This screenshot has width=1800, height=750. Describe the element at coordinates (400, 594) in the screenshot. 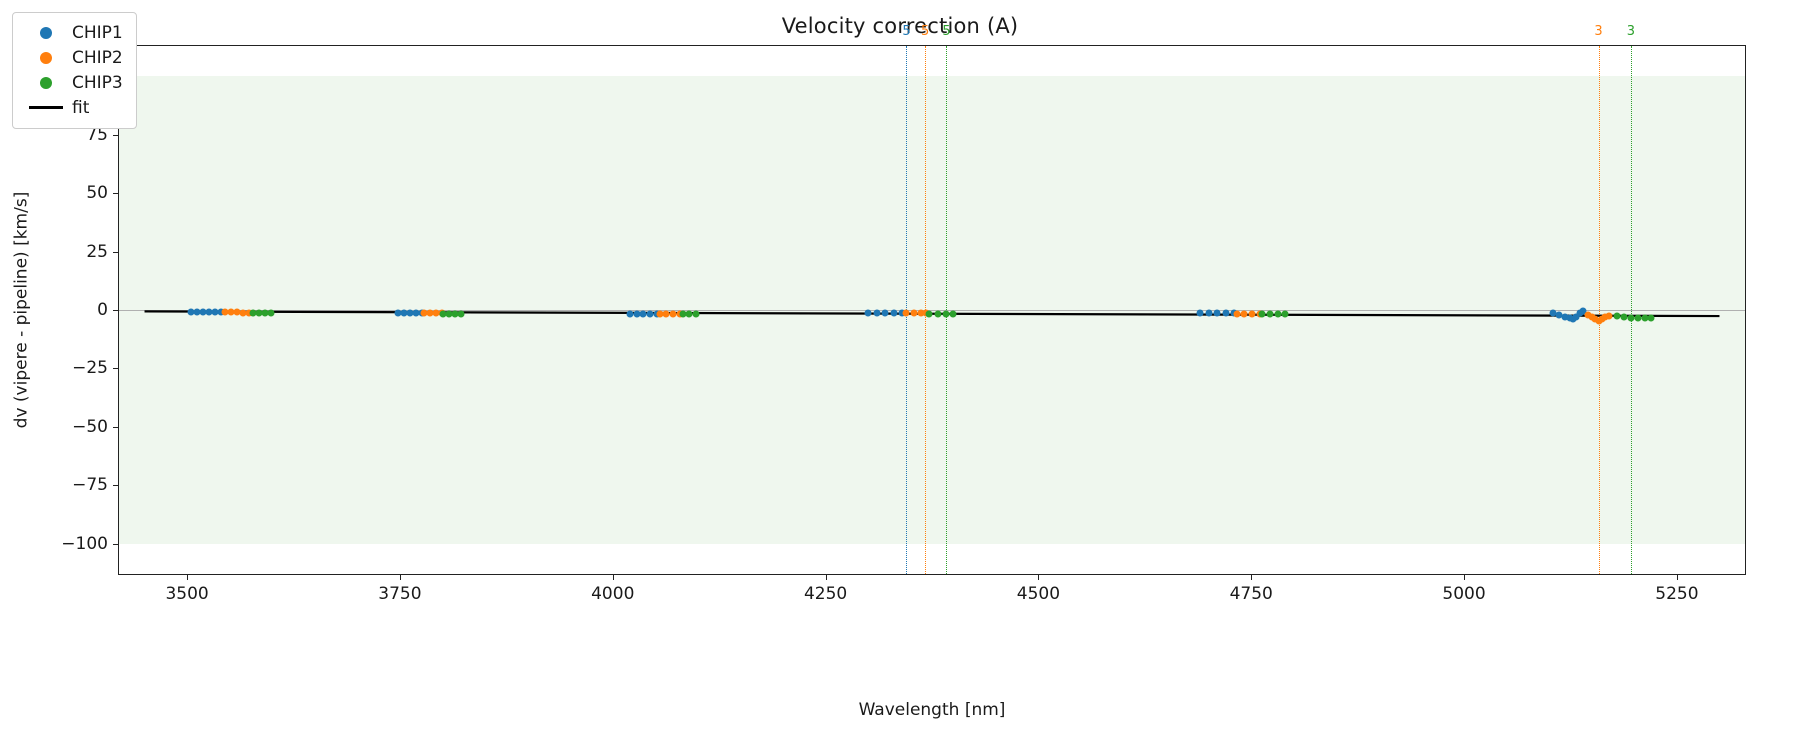

I see `x-axis-tick-label: 3750` at that location.